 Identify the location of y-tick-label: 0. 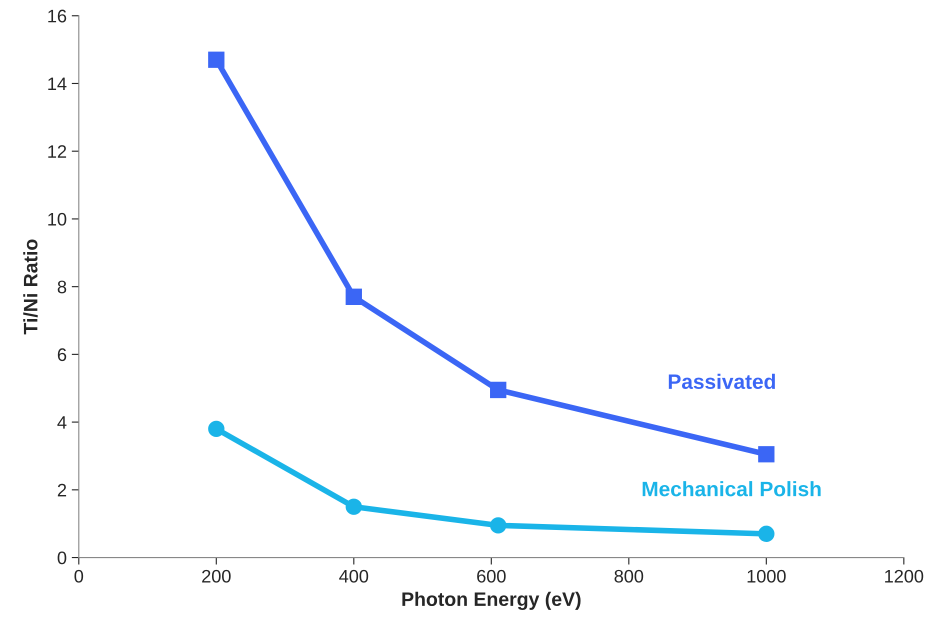
(62, 557).